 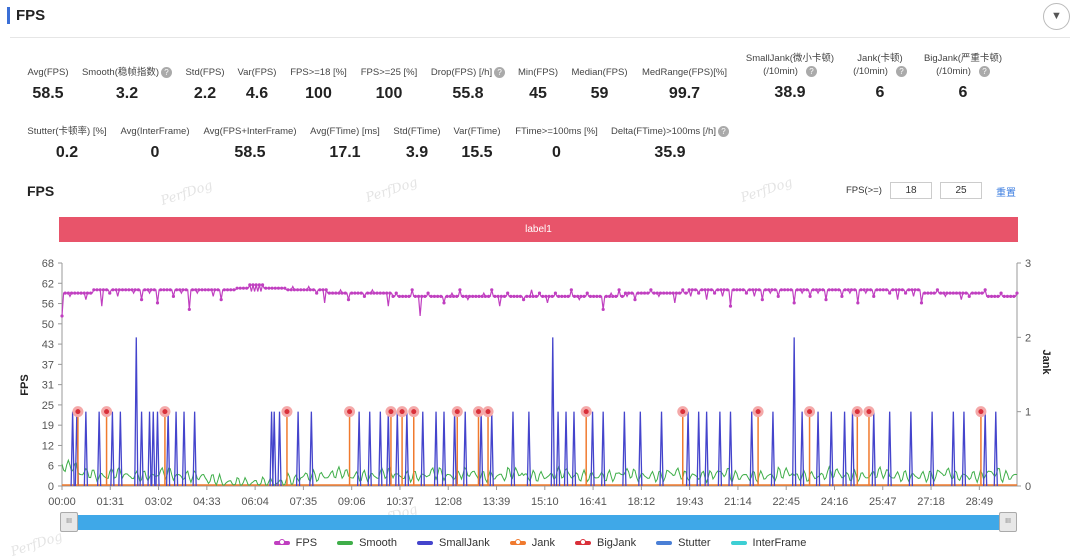 I want to click on legend-item-bigjank: BigJank, so click(x=605, y=543).